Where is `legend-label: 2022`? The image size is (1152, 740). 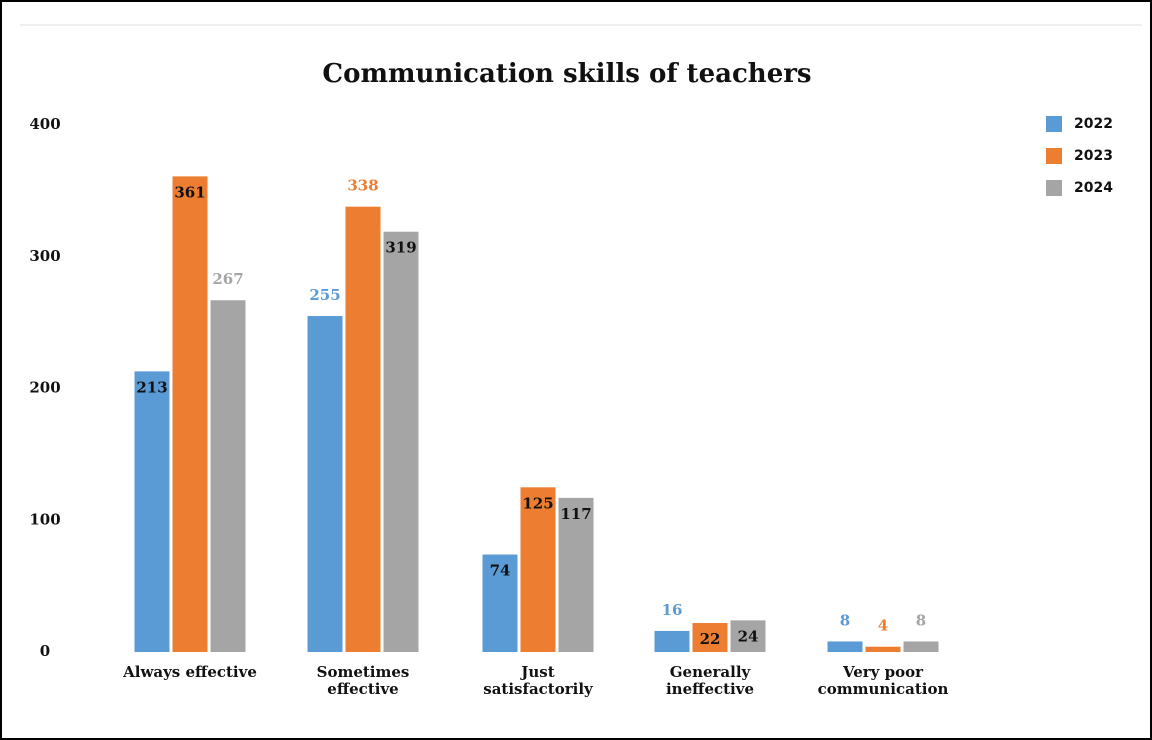 legend-label: 2022 is located at coordinates (1093, 124).